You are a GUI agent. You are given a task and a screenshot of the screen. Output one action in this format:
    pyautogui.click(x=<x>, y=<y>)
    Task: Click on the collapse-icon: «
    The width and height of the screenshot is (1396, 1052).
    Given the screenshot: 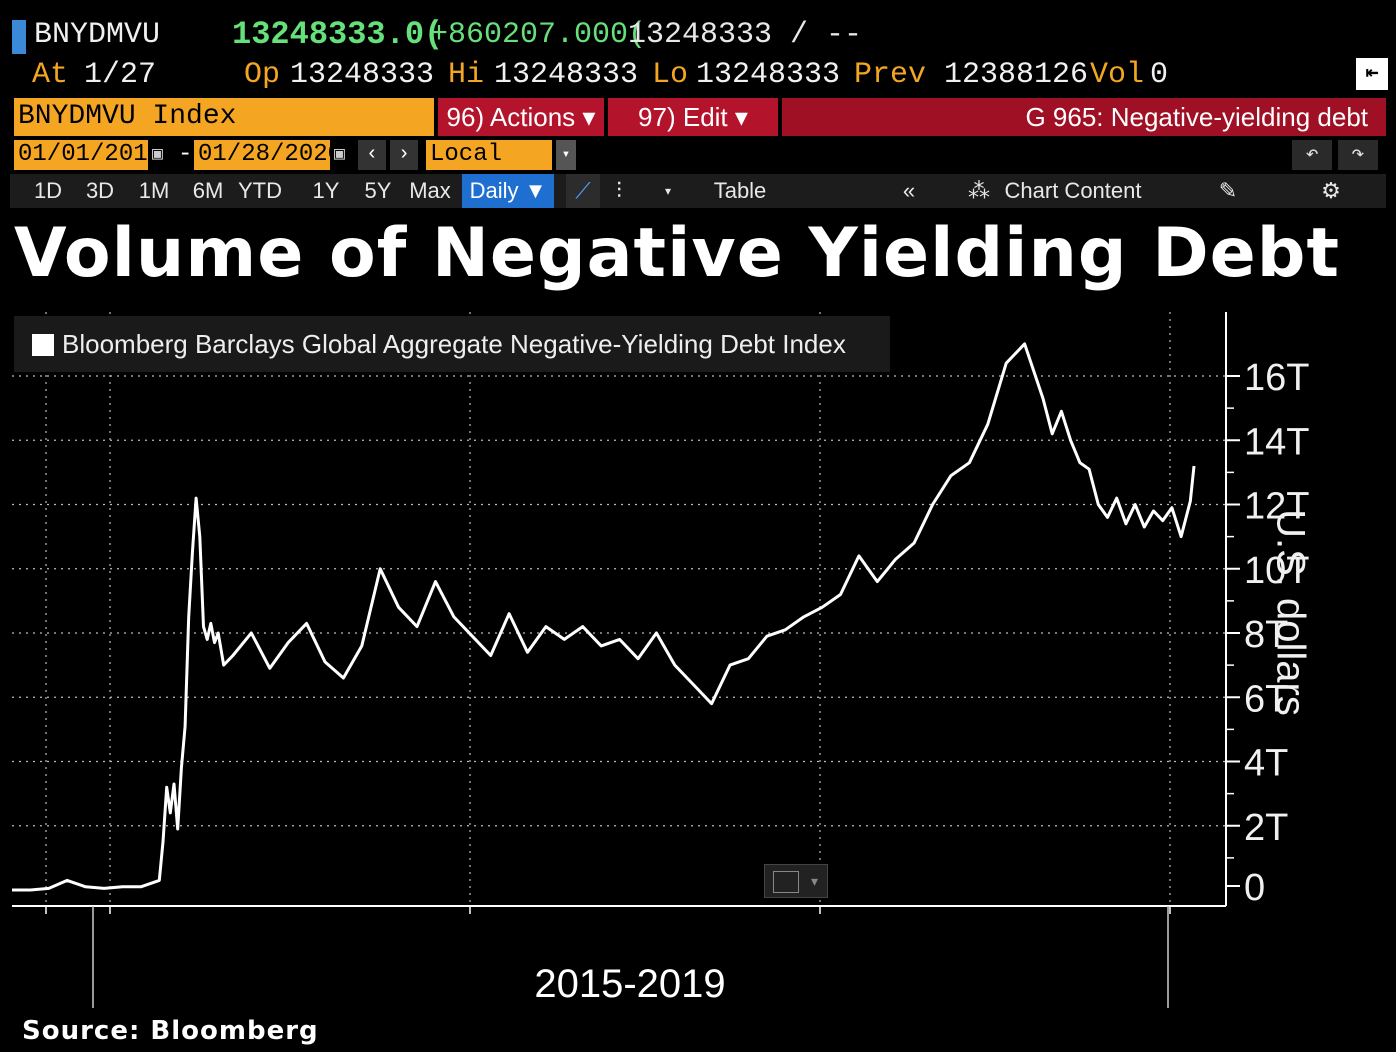 What is the action you would take?
    pyautogui.click(x=909, y=190)
    